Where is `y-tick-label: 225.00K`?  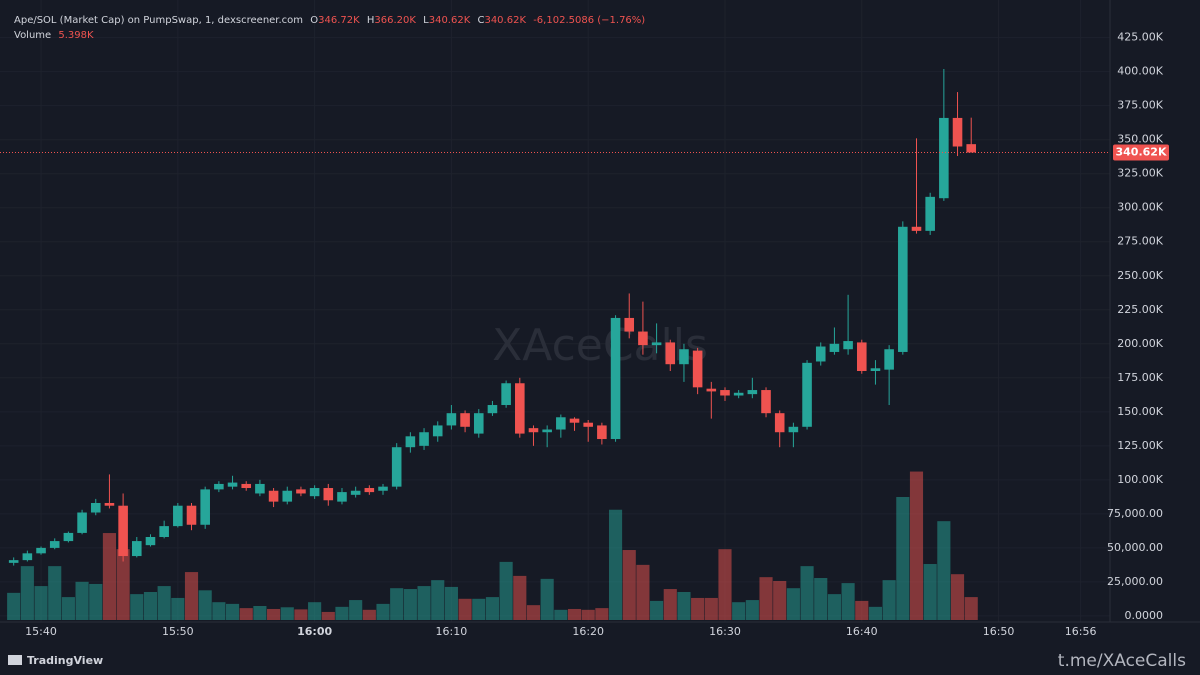 y-tick-label: 225.00K is located at coordinates (1140, 309).